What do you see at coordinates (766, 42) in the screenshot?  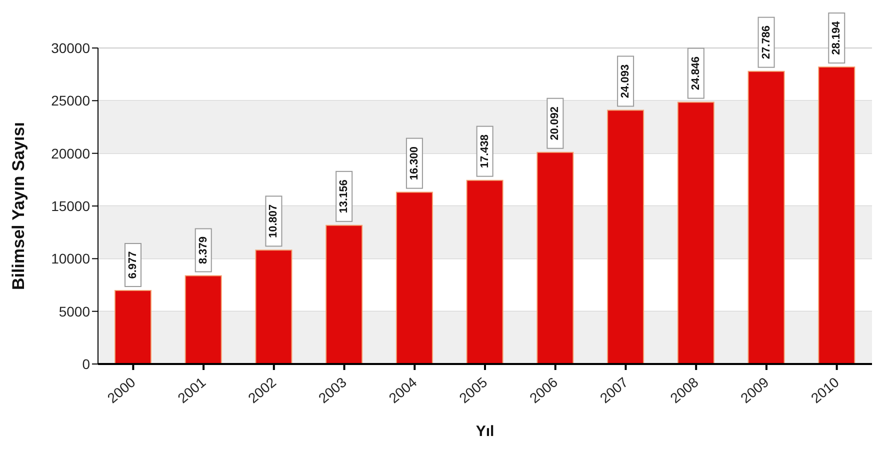 I see `data-label: 27.786` at bounding box center [766, 42].